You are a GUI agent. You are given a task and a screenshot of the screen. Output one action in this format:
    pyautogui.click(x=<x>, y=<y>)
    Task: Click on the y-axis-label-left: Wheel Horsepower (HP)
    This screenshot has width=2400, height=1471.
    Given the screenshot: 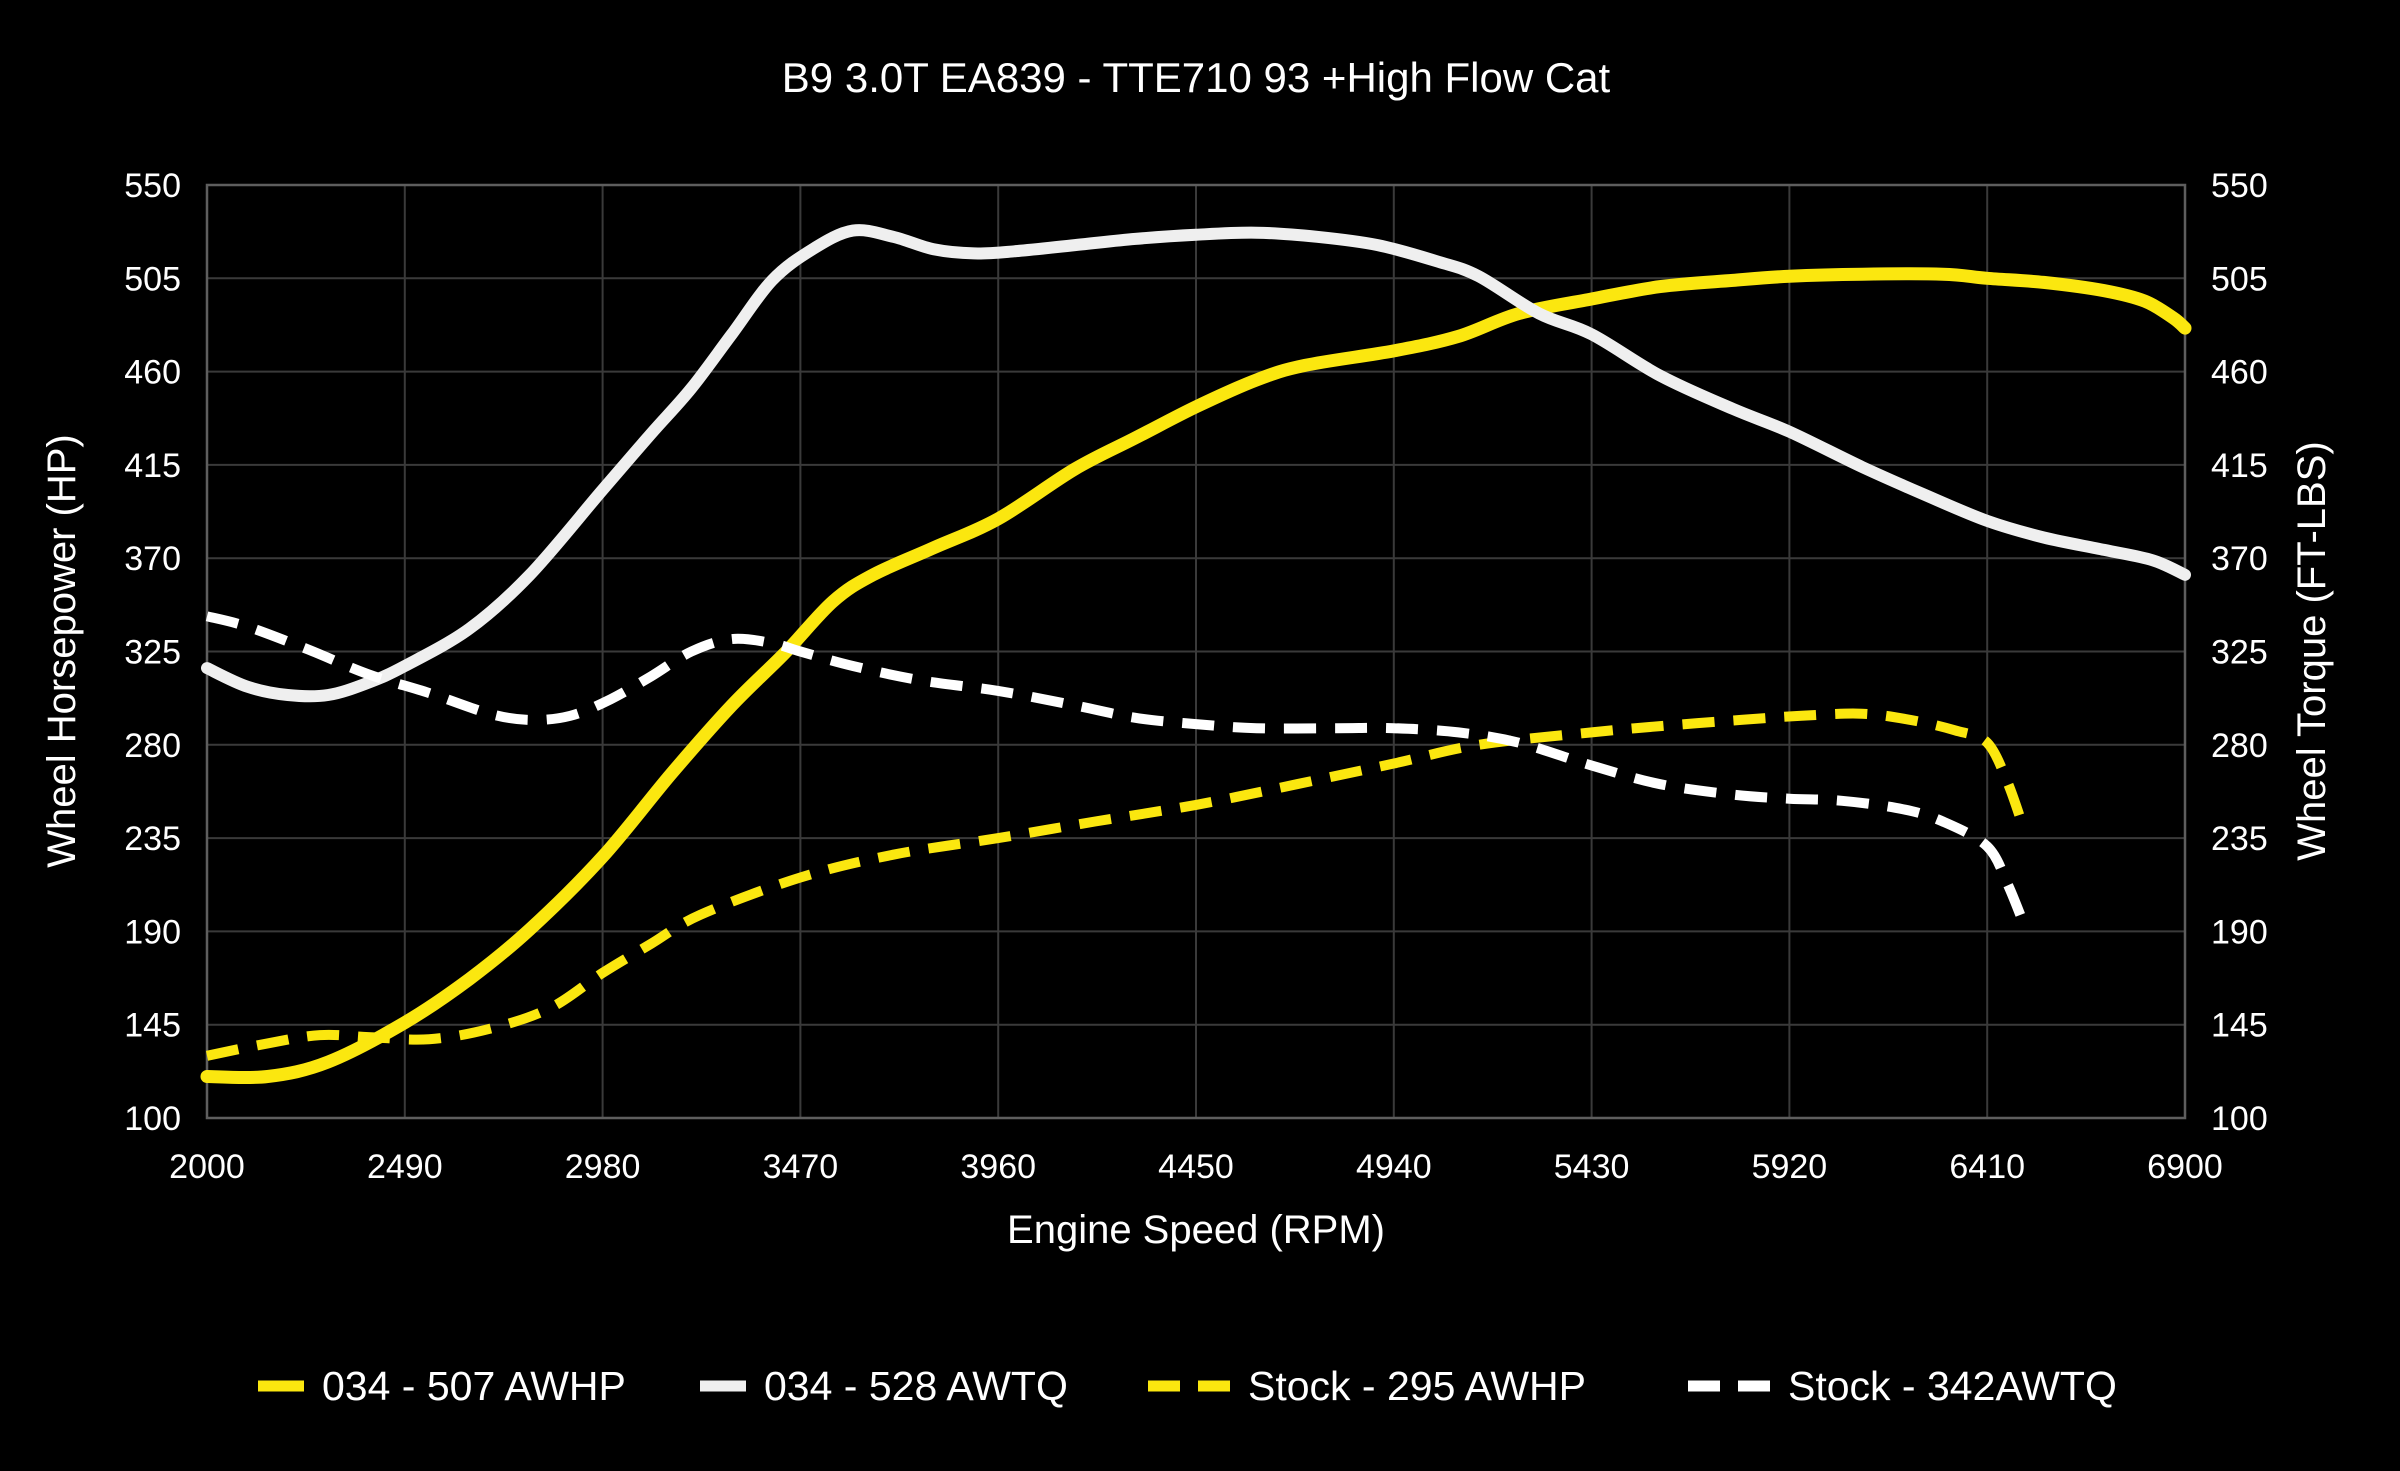 What is the action you would take?
    pyautogui.click(x=62, y=650)
    